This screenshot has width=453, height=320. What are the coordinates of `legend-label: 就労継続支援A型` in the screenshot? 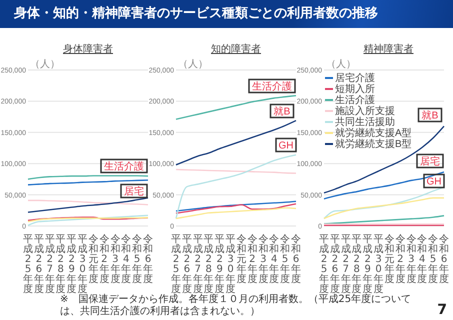 It's located at (373, 132).